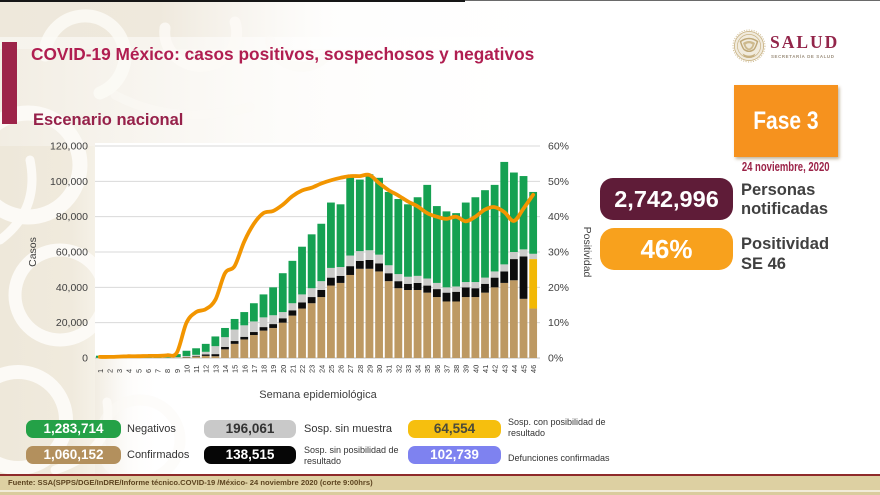 This screenshot has width=880, height=495. What do you see at coordinates (148, 371) in the screenshot?
I see `svg-text: 6` at bounding box center [148, 371].